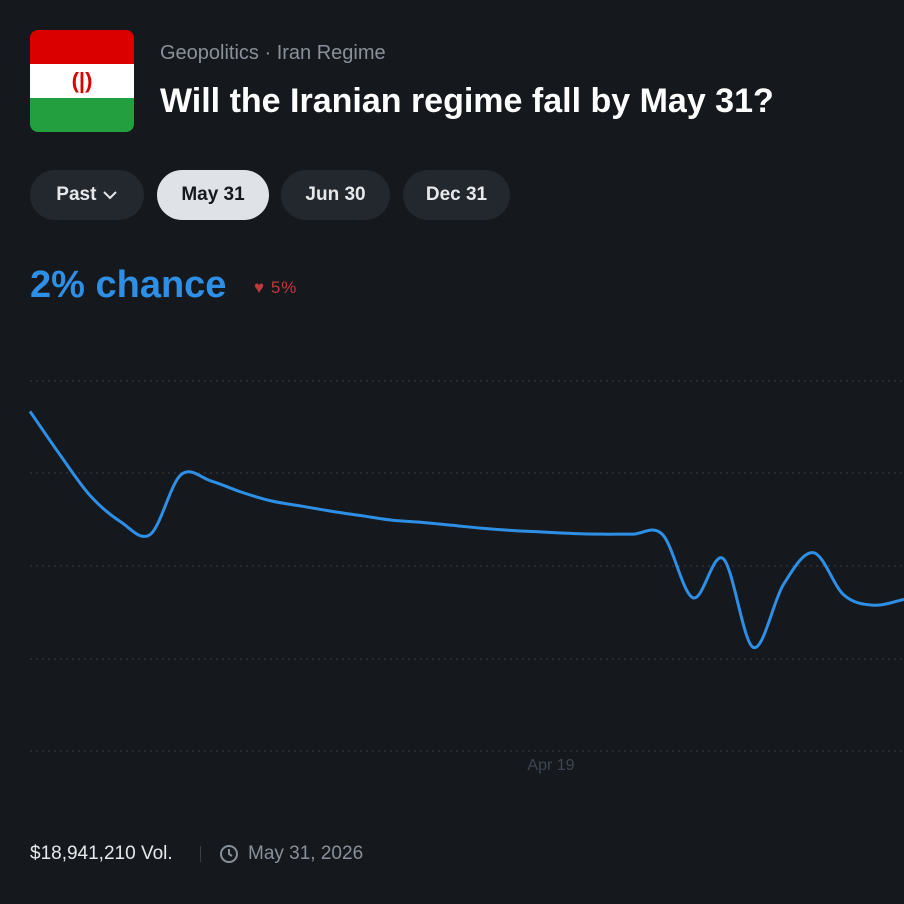  I want to click on chevron, so click(109, 195).